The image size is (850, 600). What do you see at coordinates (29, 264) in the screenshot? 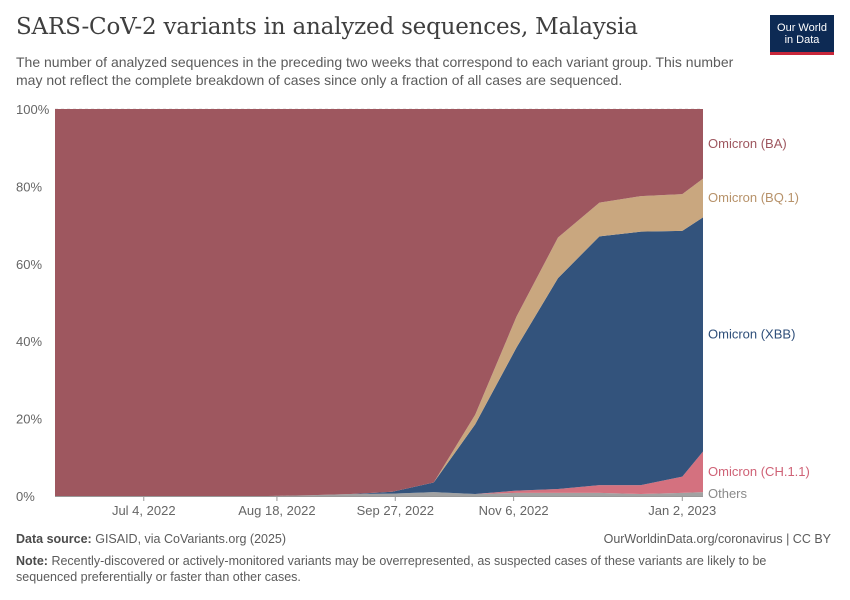
I see `y-tick-label: 60%` at bounding box center [29, 264].